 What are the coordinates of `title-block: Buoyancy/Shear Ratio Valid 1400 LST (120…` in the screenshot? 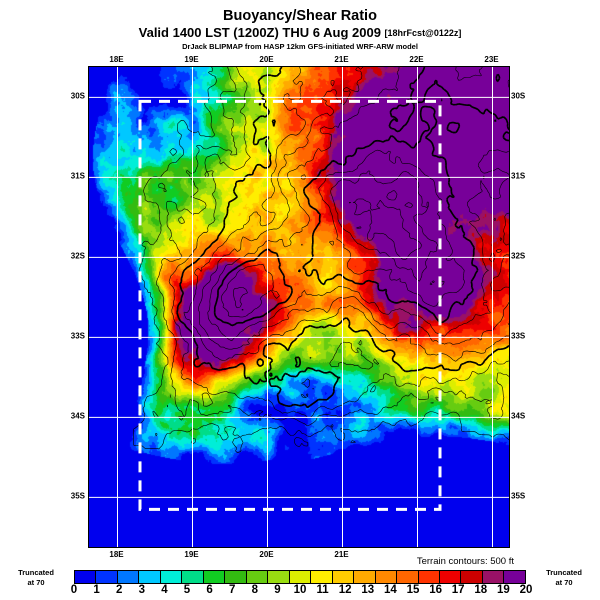 It's located at (300, 30).